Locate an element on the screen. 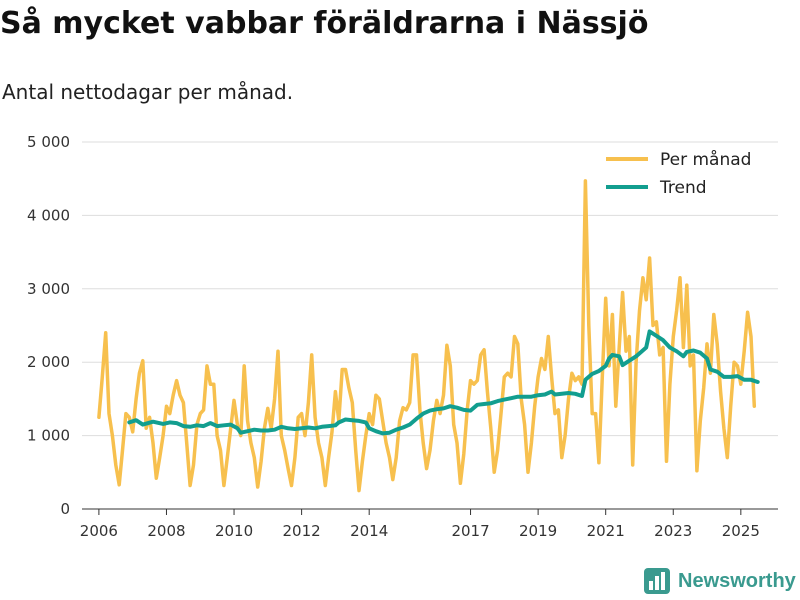 The height and width of the screenshot is (600, 800). x-tick-label: 2012 is located at coordinates (302, 531).